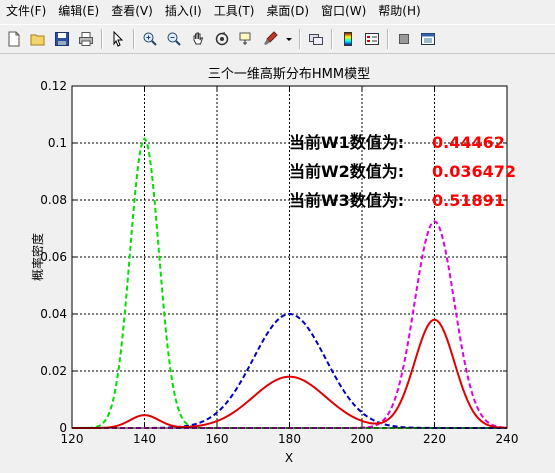  I want to click on open-folder-icon, so click(37, 40).